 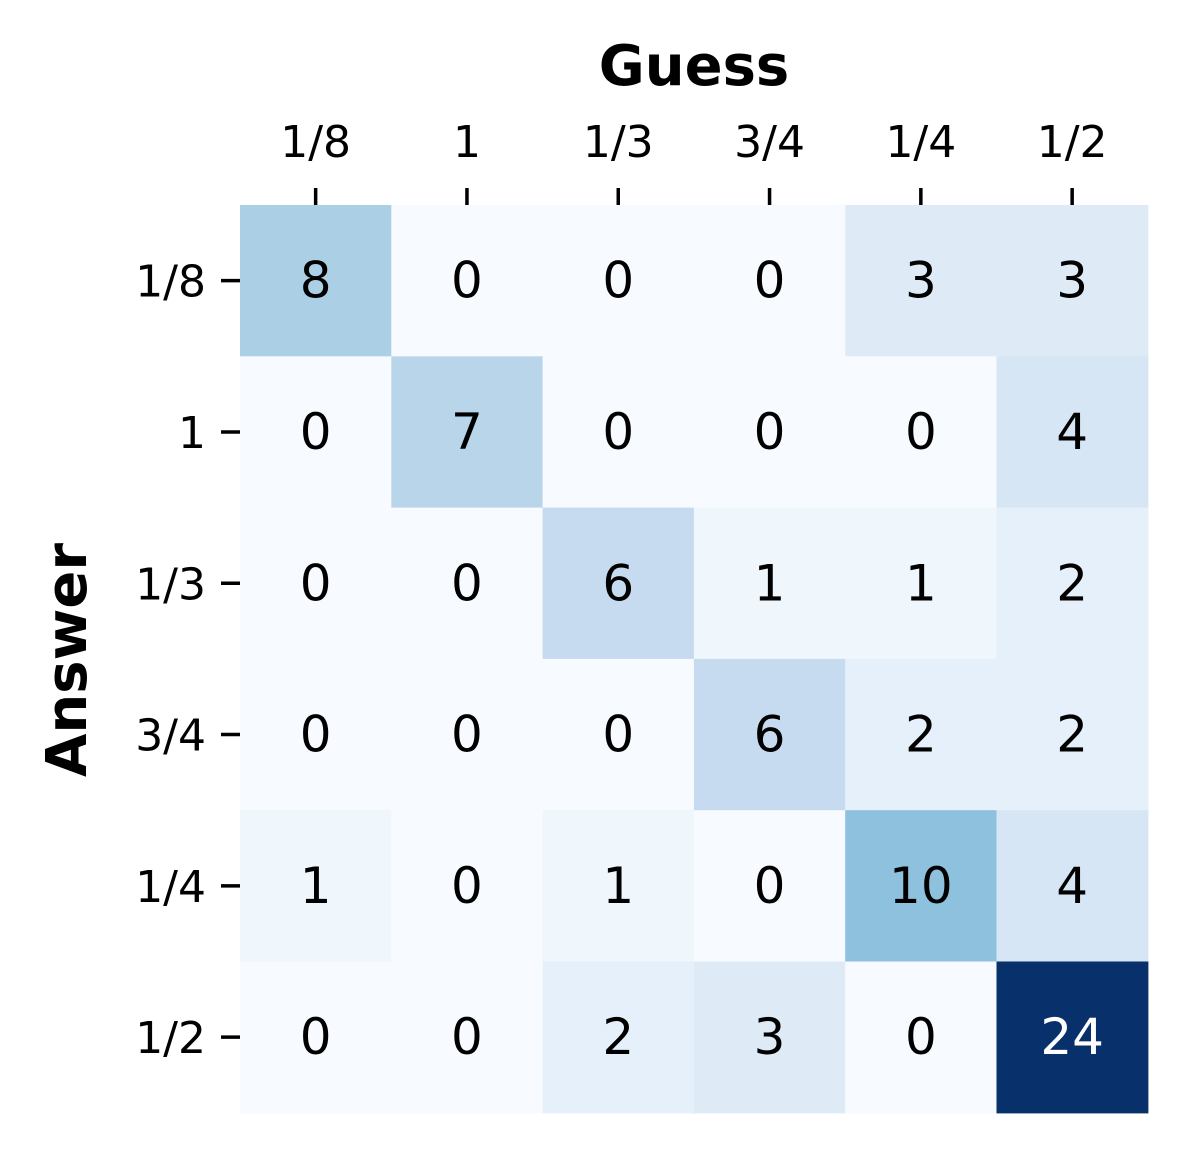 What do you see at coordinates (187, 660) in the screenshot?
I see `y-axis-ticks: 1/8 1 1/3 3/4 1/4 1/2` at bounding box center [187, 660].